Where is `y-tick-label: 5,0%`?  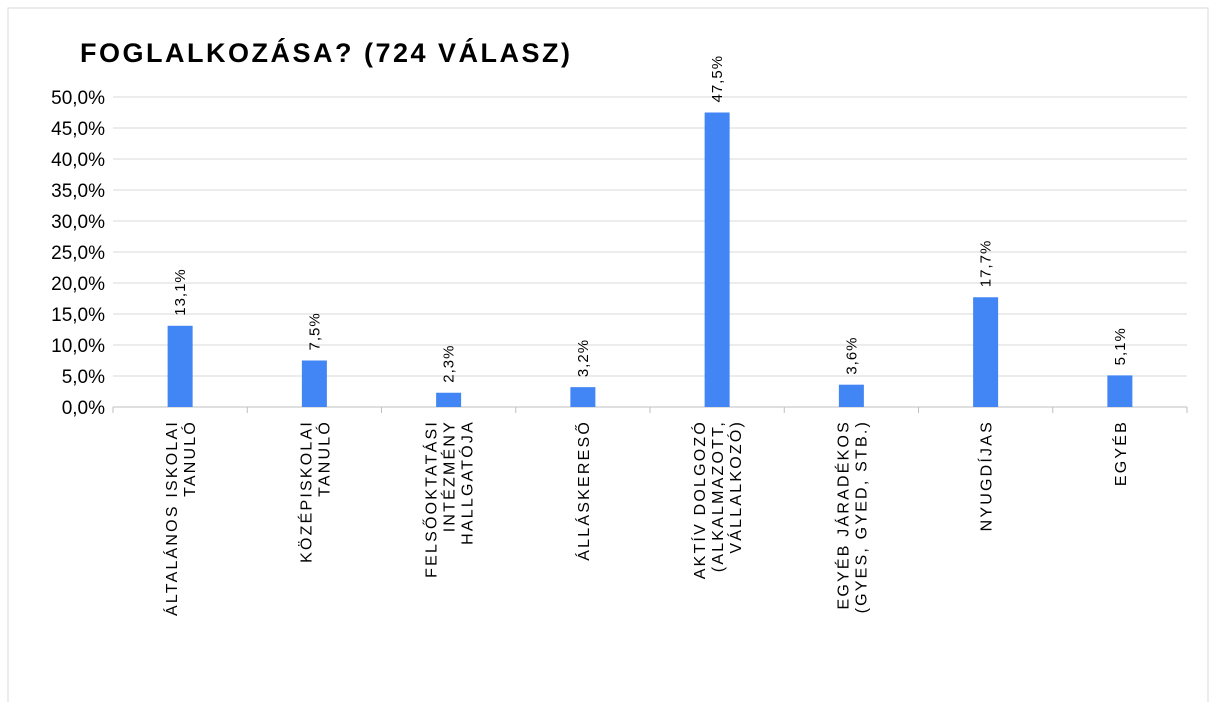
y-tick-label: 5,0% is located at coordinates (83, 377).